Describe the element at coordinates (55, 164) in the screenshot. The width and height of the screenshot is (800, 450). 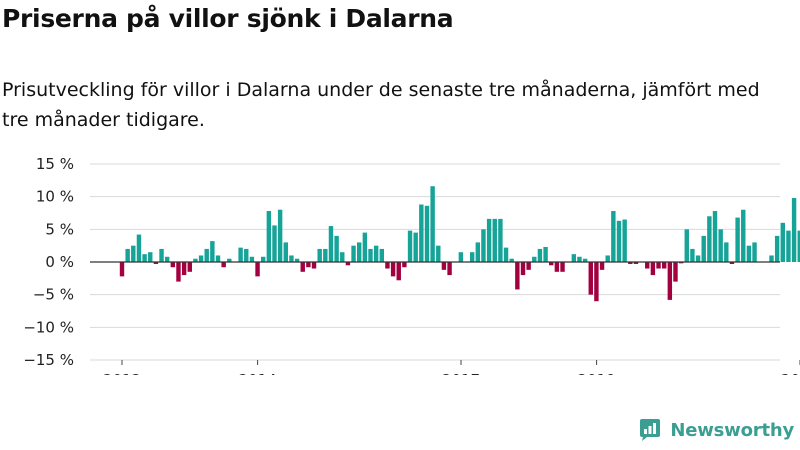
I see `y-tick-label: 15 %` at that location.